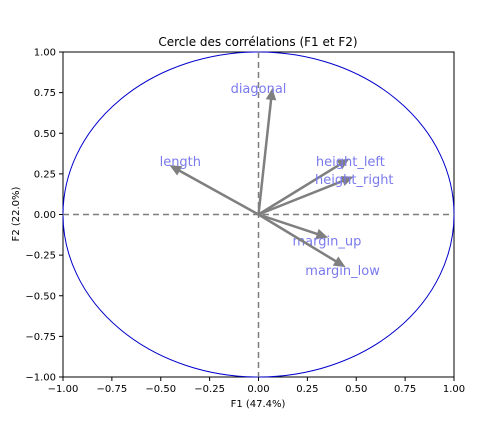  Describe the element at coordinates (180, 162) in the screenshot. I see `variable-label-length: length` at that location.